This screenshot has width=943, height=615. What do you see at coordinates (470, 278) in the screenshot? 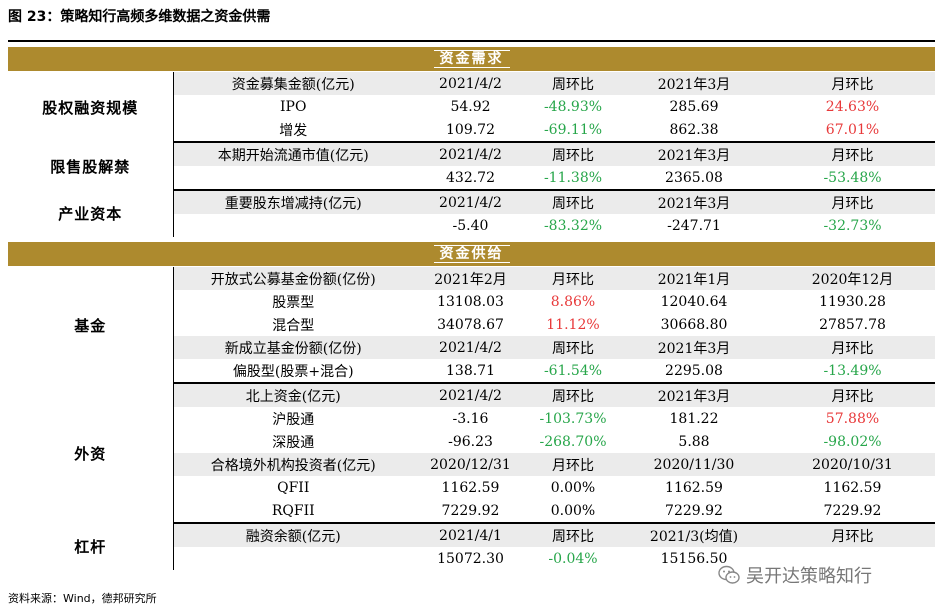
I see `cell-c2: 2021年2月` at bounding box center [470, 278].